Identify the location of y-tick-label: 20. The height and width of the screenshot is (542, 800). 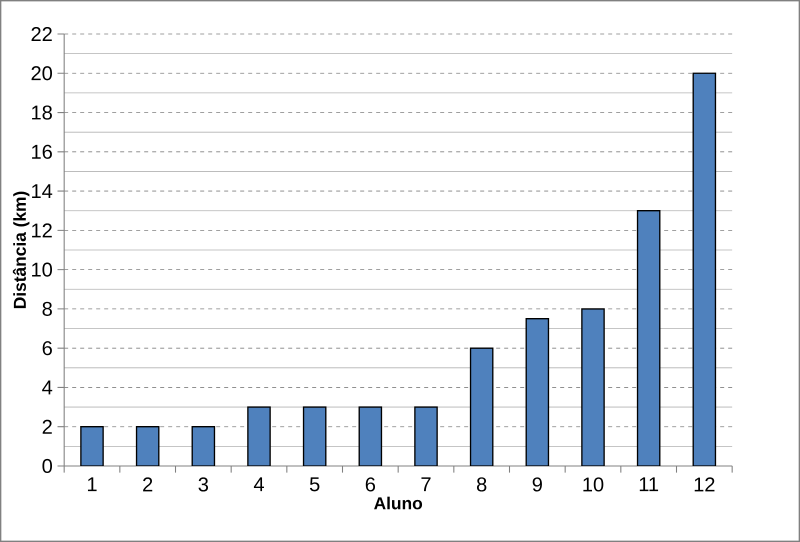
(42, 73).